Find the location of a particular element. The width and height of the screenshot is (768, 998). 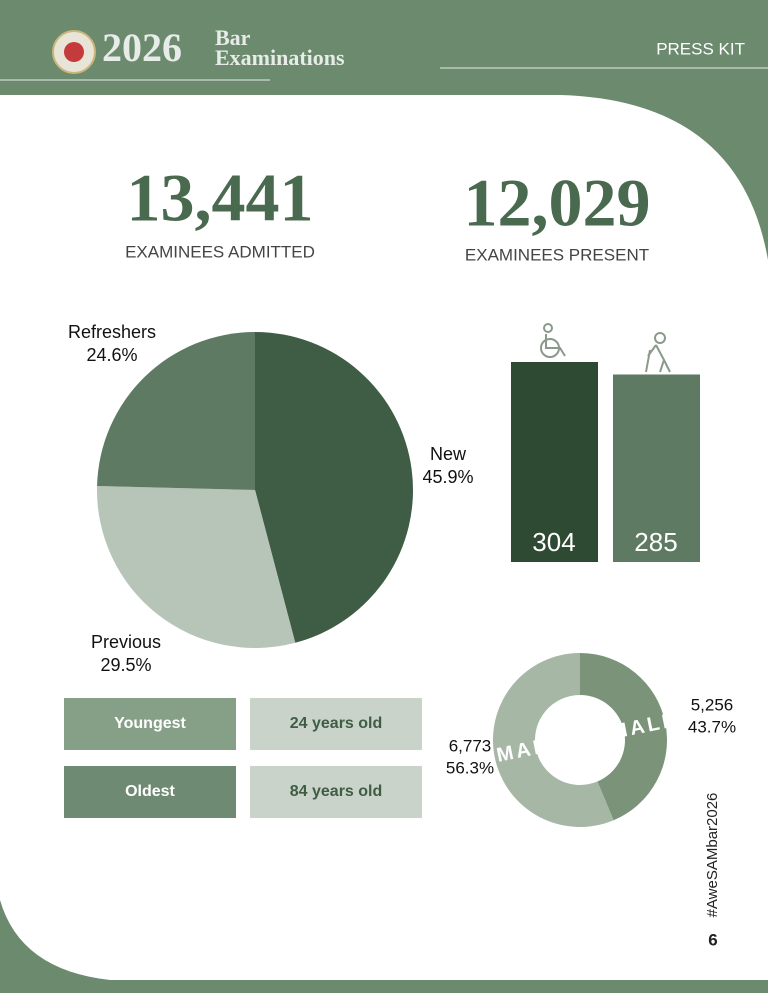

elderly-icon is located at coordinates (658, 352).